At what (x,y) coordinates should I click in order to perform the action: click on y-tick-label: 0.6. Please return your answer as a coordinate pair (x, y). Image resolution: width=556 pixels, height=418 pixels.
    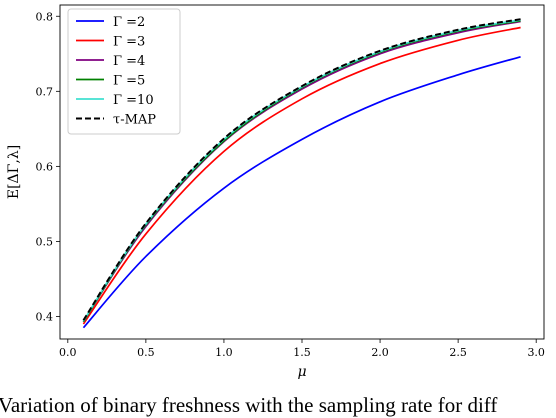
    Looking at the image, I should click on (45, 166).